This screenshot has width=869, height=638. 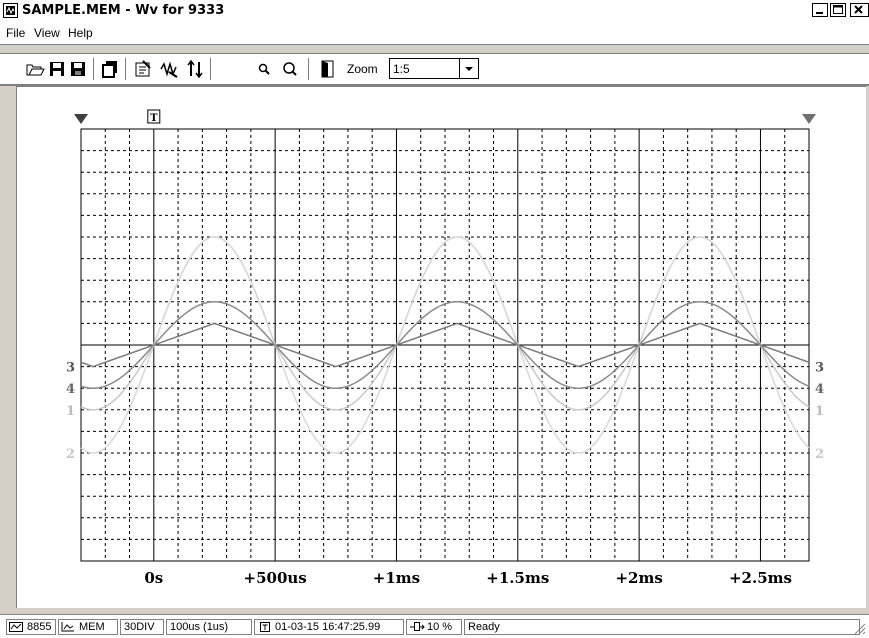 I want to click on minimize-button, so click(x=820, y=10).